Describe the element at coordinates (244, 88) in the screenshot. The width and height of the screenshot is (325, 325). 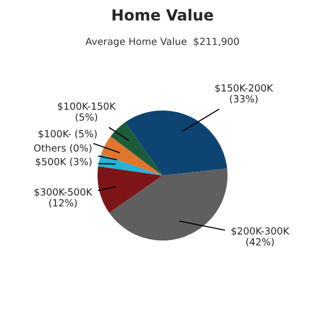
I see `slice-label: $150K-200K` at that location.